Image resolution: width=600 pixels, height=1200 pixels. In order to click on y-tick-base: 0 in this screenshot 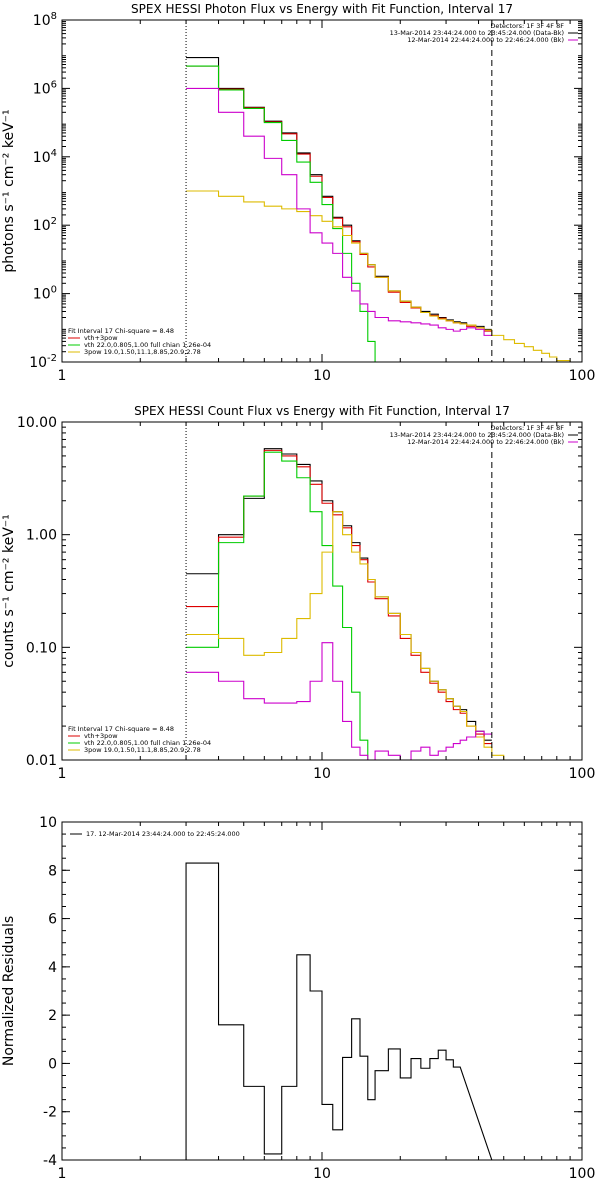, I will do `click(52, 1064)`.